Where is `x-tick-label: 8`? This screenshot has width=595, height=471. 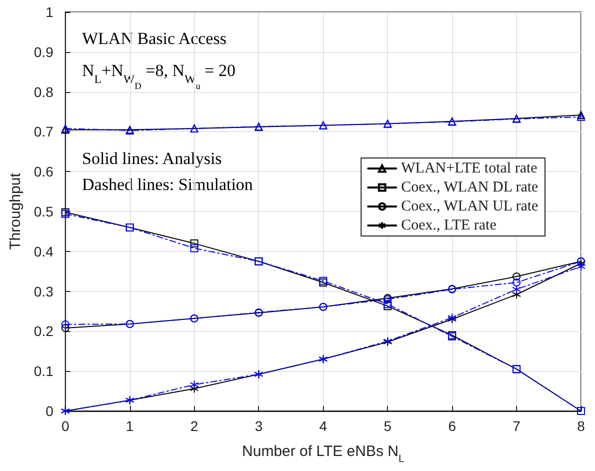
x-tick-label: 8 is located at coordinates (581, 426).